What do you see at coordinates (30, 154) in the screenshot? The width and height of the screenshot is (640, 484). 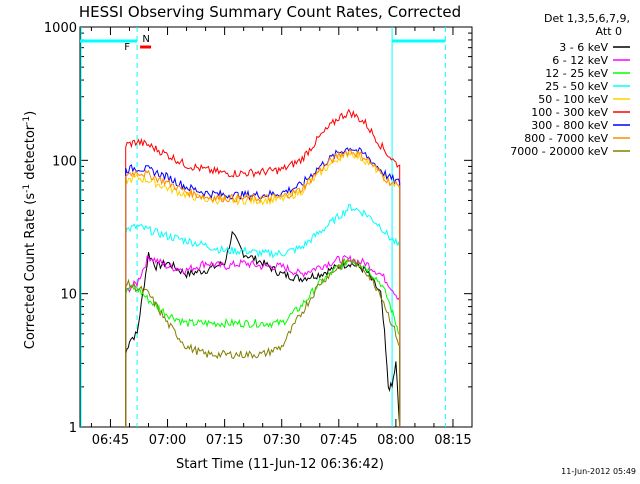 I see `y-axis-label-part-2: detector` at bounding box center [30, 154].